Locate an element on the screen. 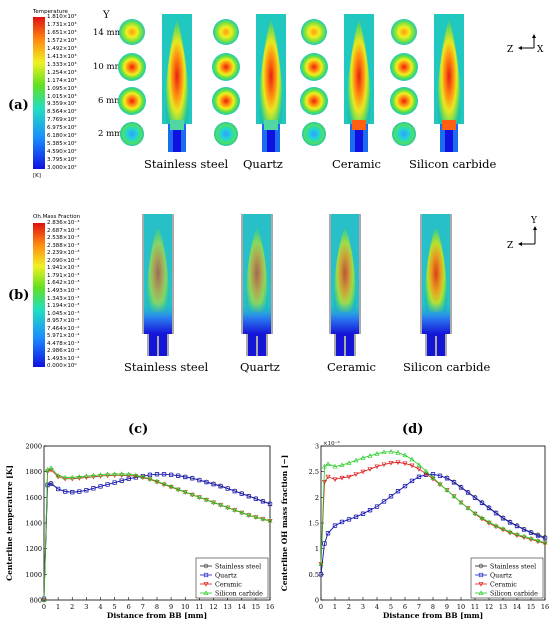 The width and height of the screenshot is (550, 637). x-tick-label: 0 is located at coordinates (44, 607).